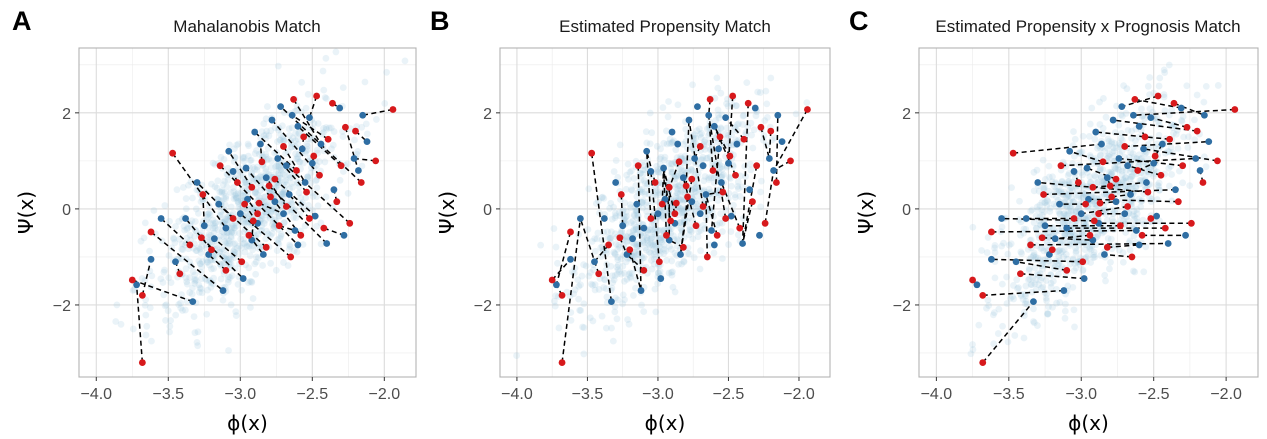  What do you see at coordinates (1226, 394) in the screenshot?
I see `x-tick-label: −2.0` at bounding box center [1226, 394].